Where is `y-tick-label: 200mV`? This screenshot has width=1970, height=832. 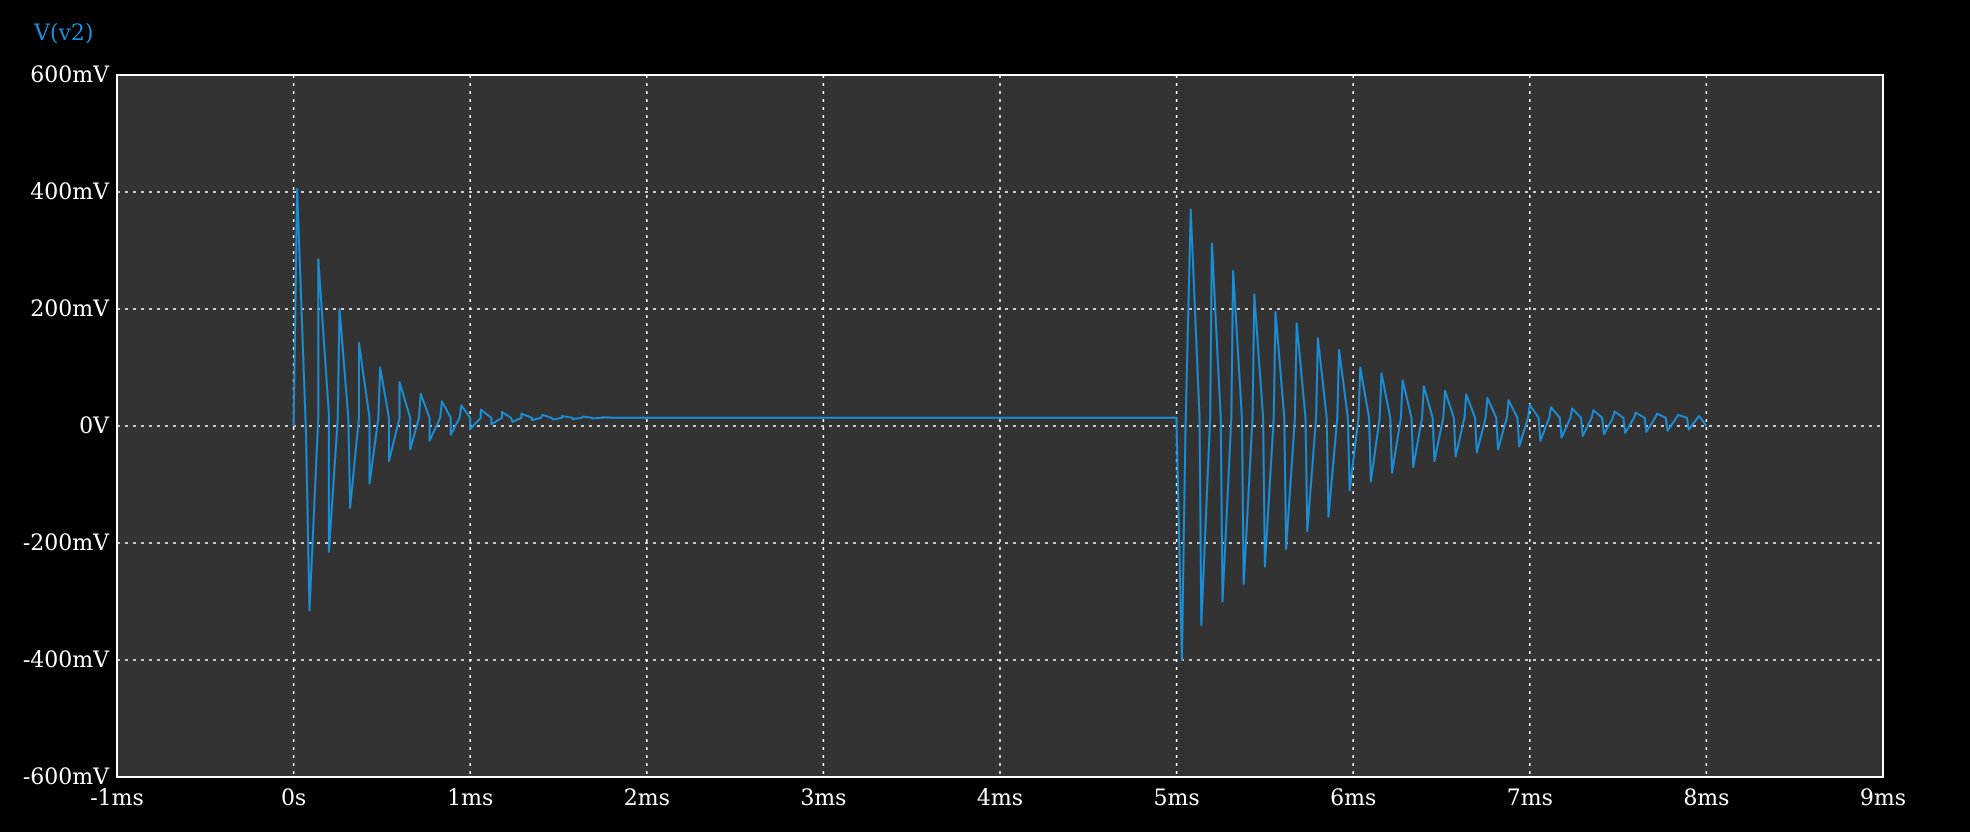 y-tick-label: 200mV is located at coordinates (70, 309).